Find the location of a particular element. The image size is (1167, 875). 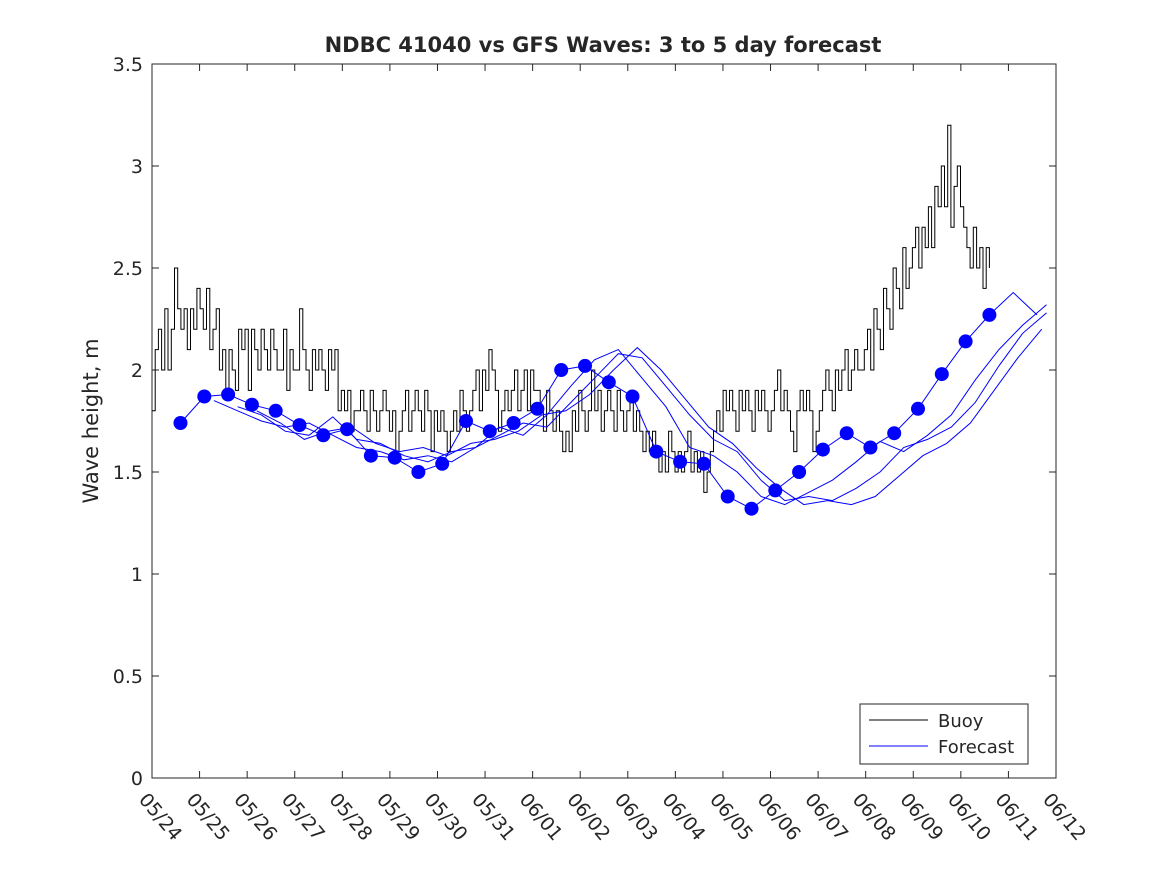

y-tick-label: 2.5 is located at coordinates (128, 269).